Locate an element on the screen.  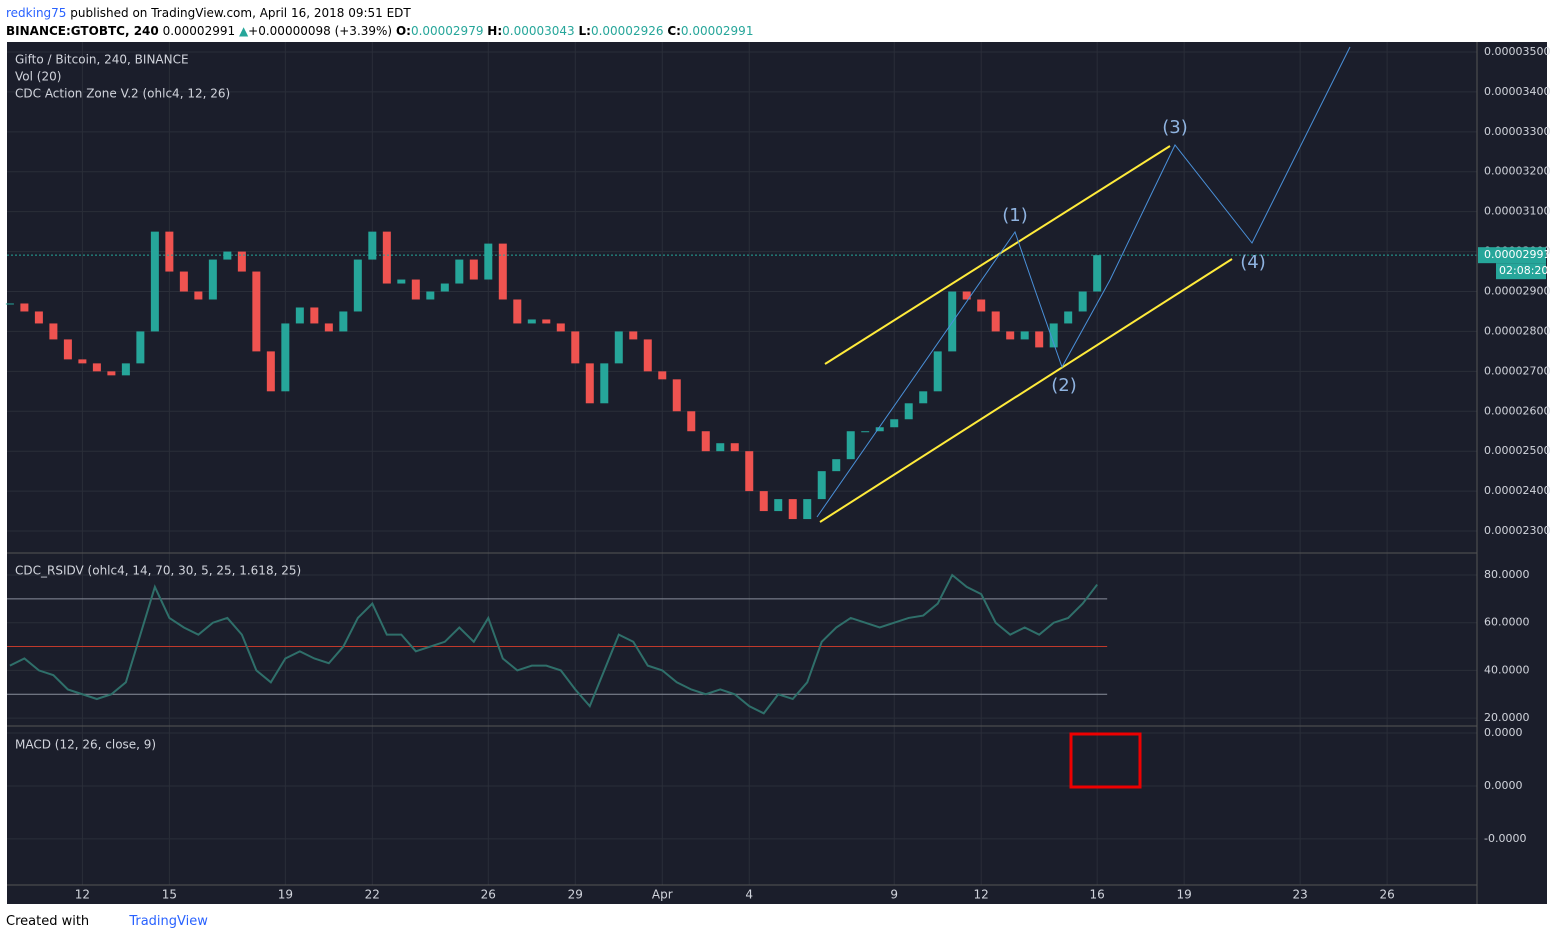
pane-title: Gifto / Bitcoin, 240, BINANCE is located at coordinates (102, 60).